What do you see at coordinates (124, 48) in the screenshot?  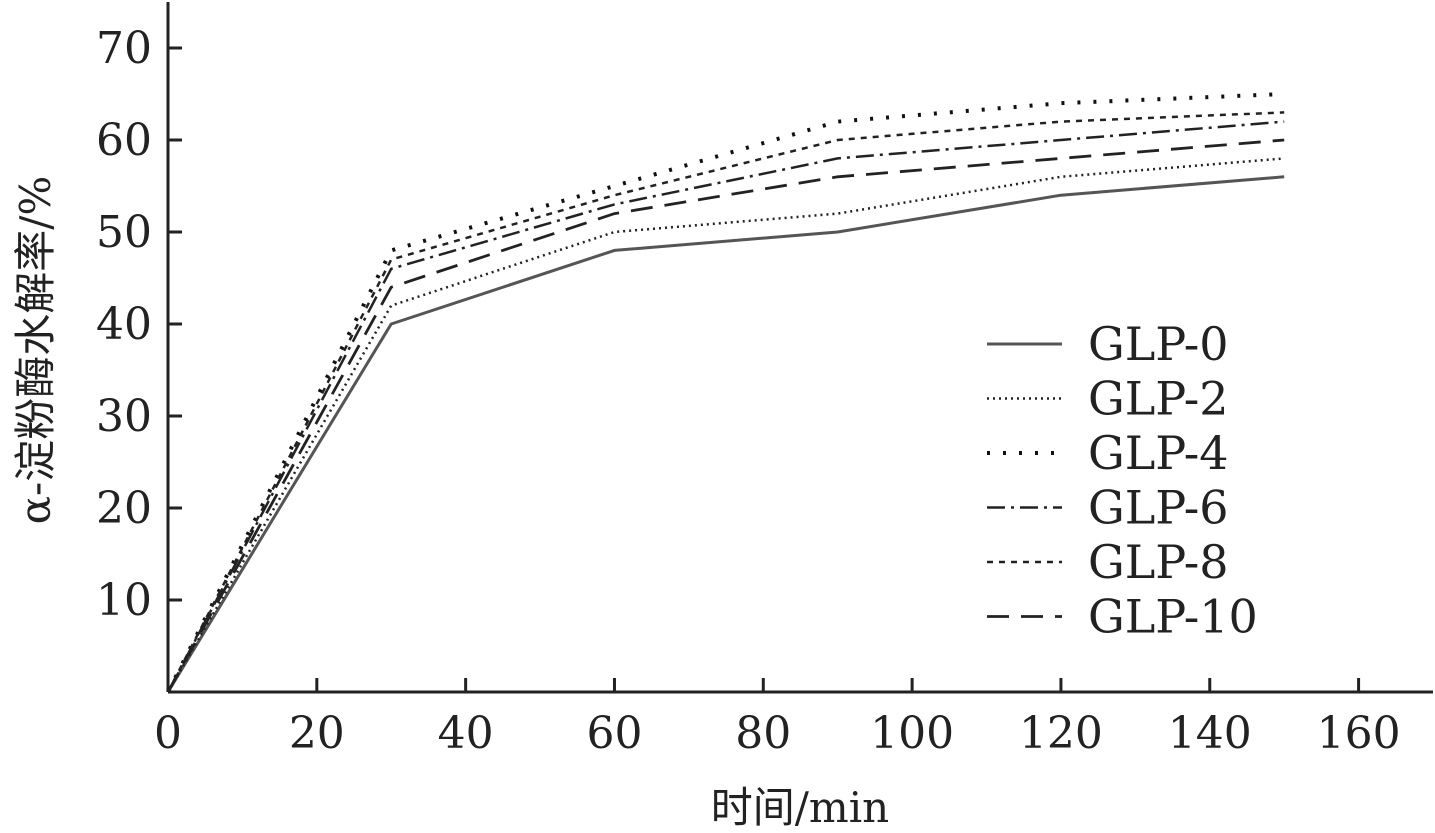 I see `y-tick-label: 70` at bounding box center [124, 48].